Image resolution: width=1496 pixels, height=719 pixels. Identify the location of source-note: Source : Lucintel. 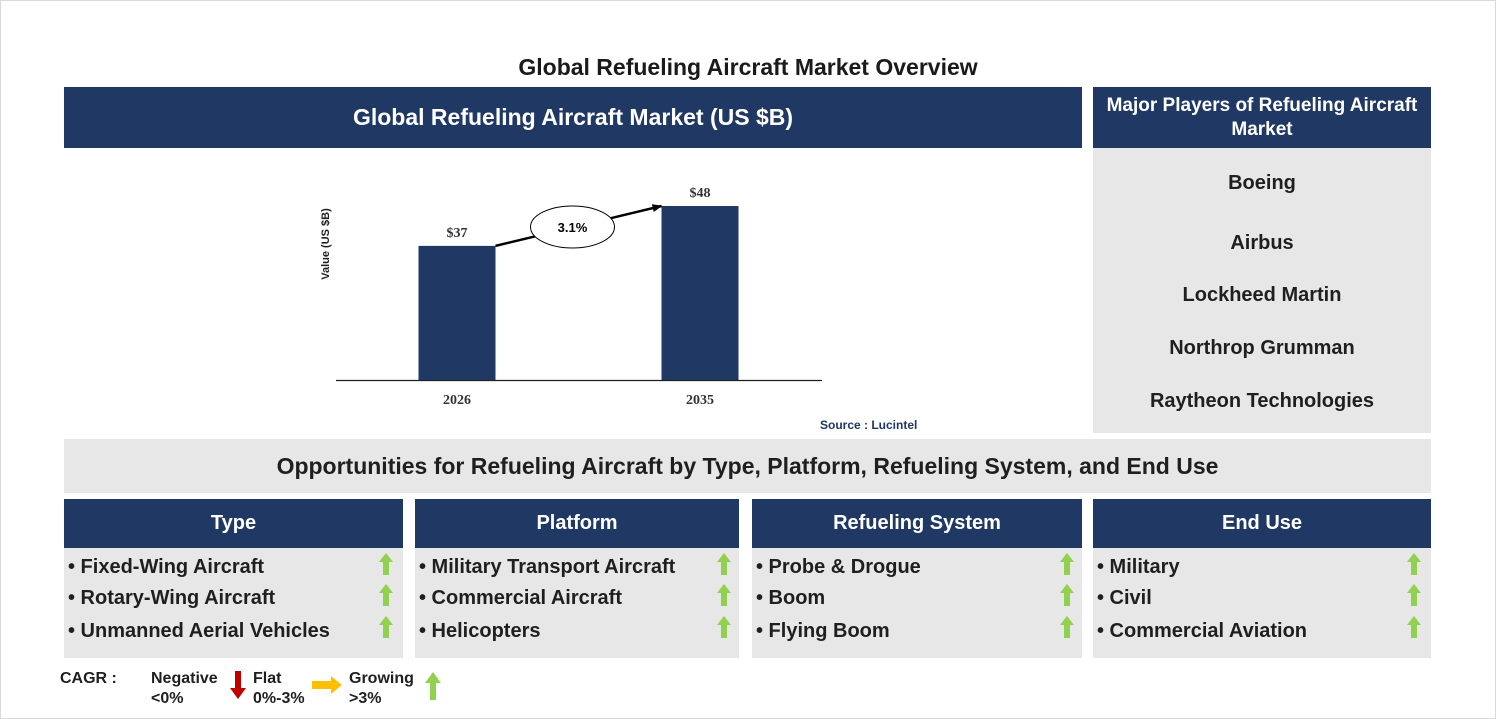
(869, 425).